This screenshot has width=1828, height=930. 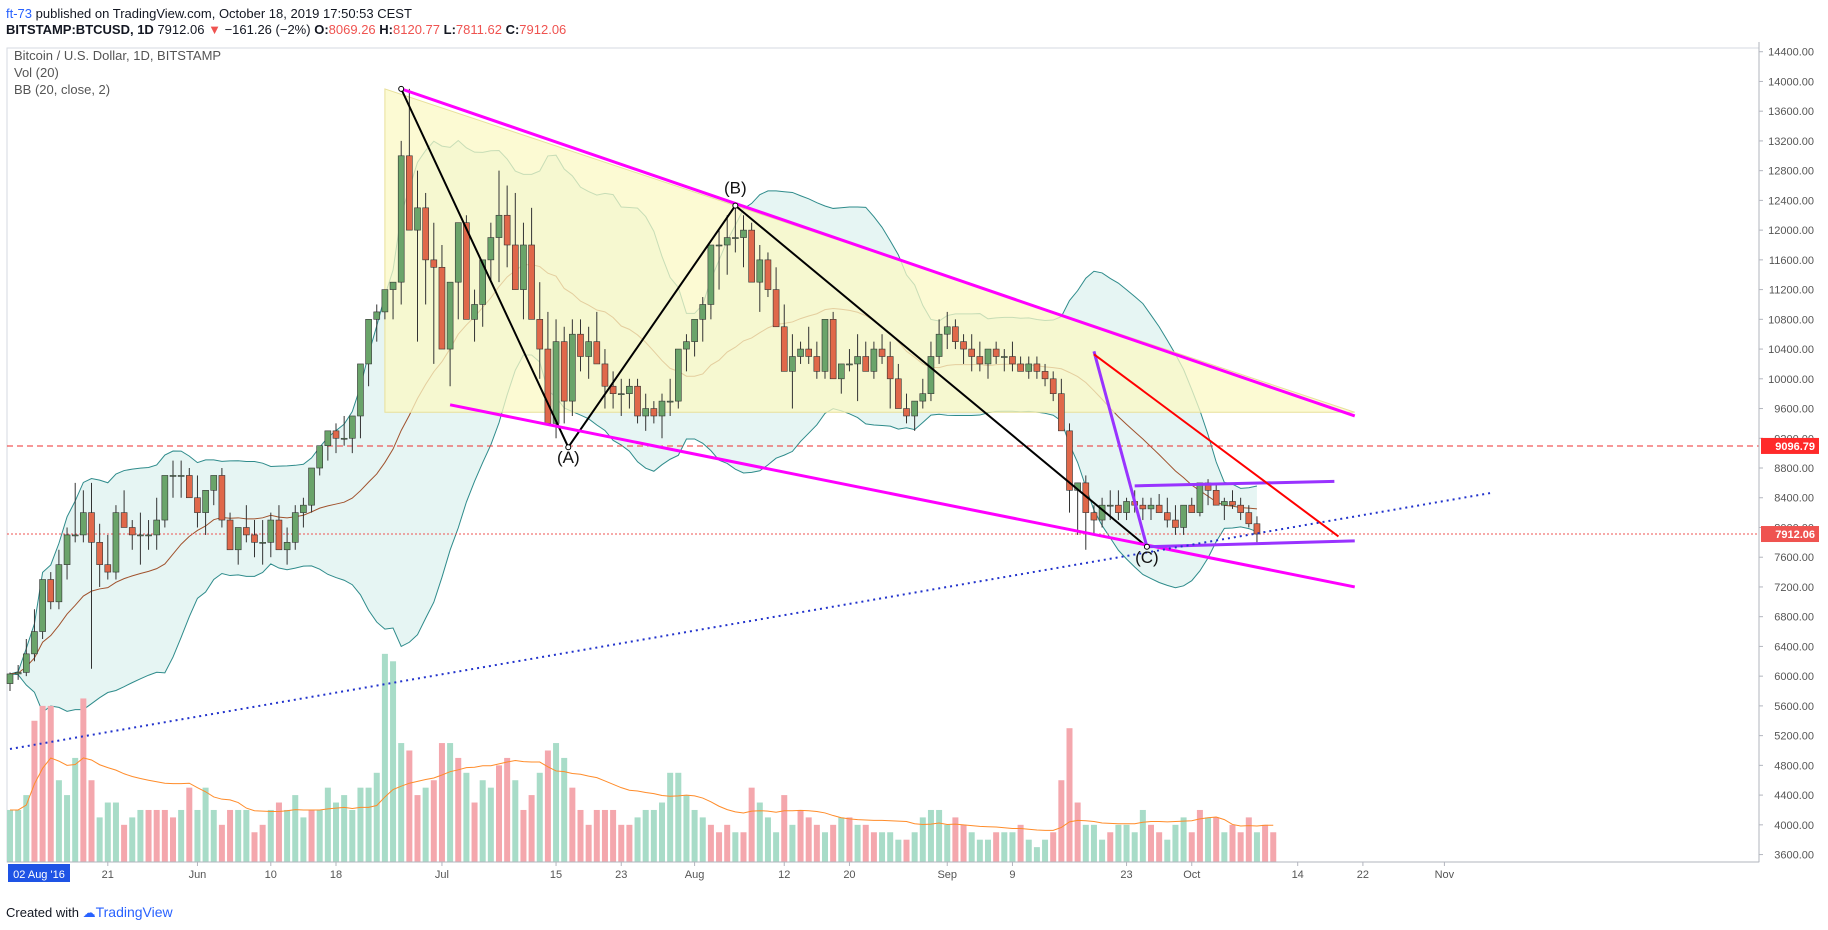 What do you see at coordinates (543, 29) in the screenshot?
I see `close-value: 7912.06` at bounding box center [543, 29].